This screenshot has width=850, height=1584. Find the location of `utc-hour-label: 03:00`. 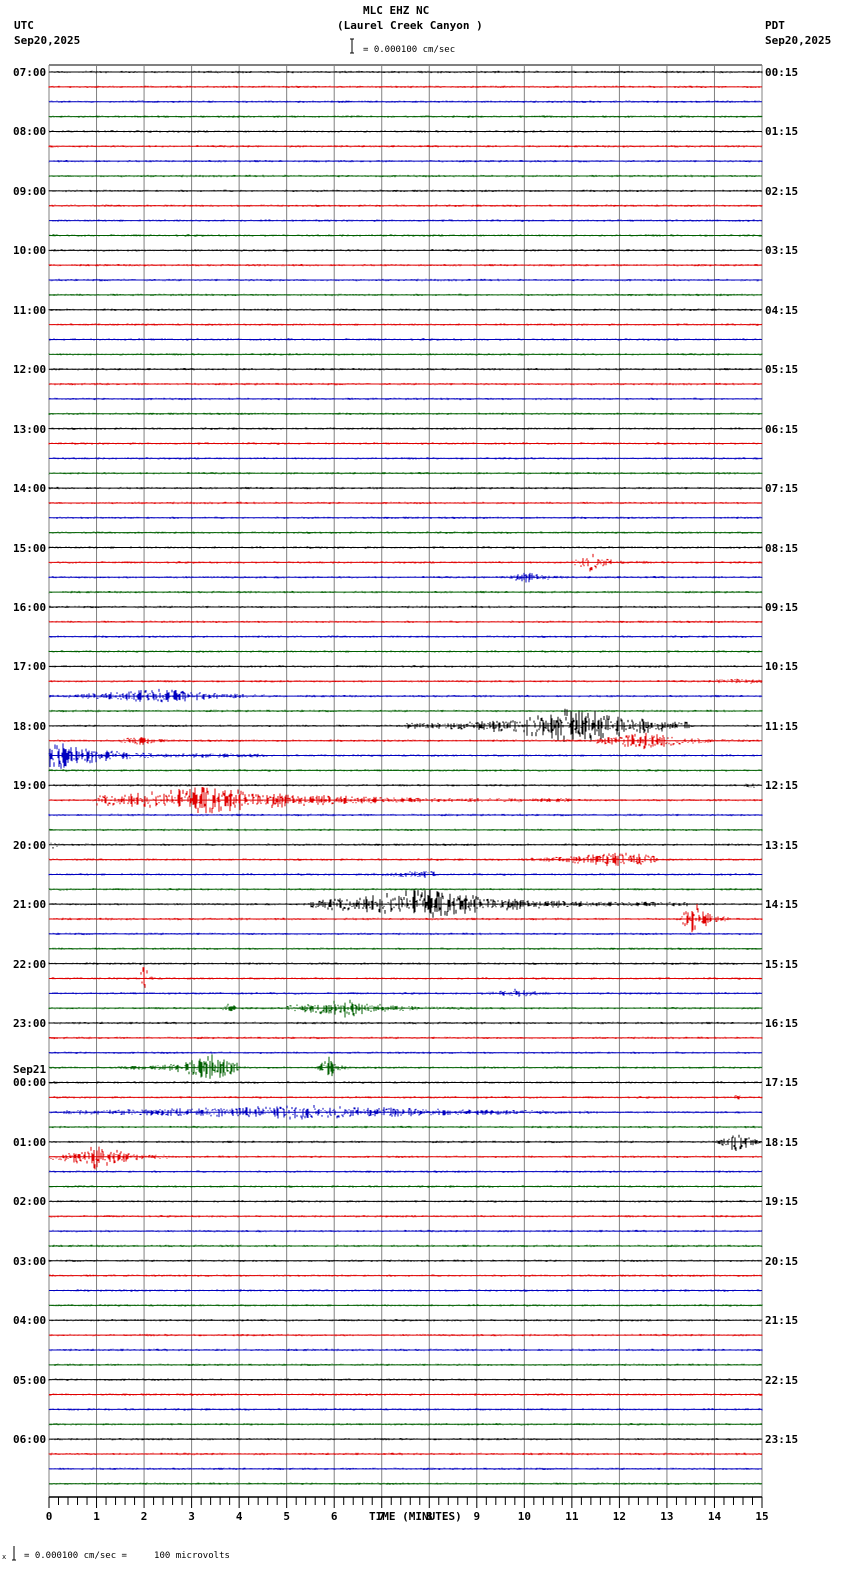

utc-hour-label: 03:00 is located at coordinates (30, 1261).